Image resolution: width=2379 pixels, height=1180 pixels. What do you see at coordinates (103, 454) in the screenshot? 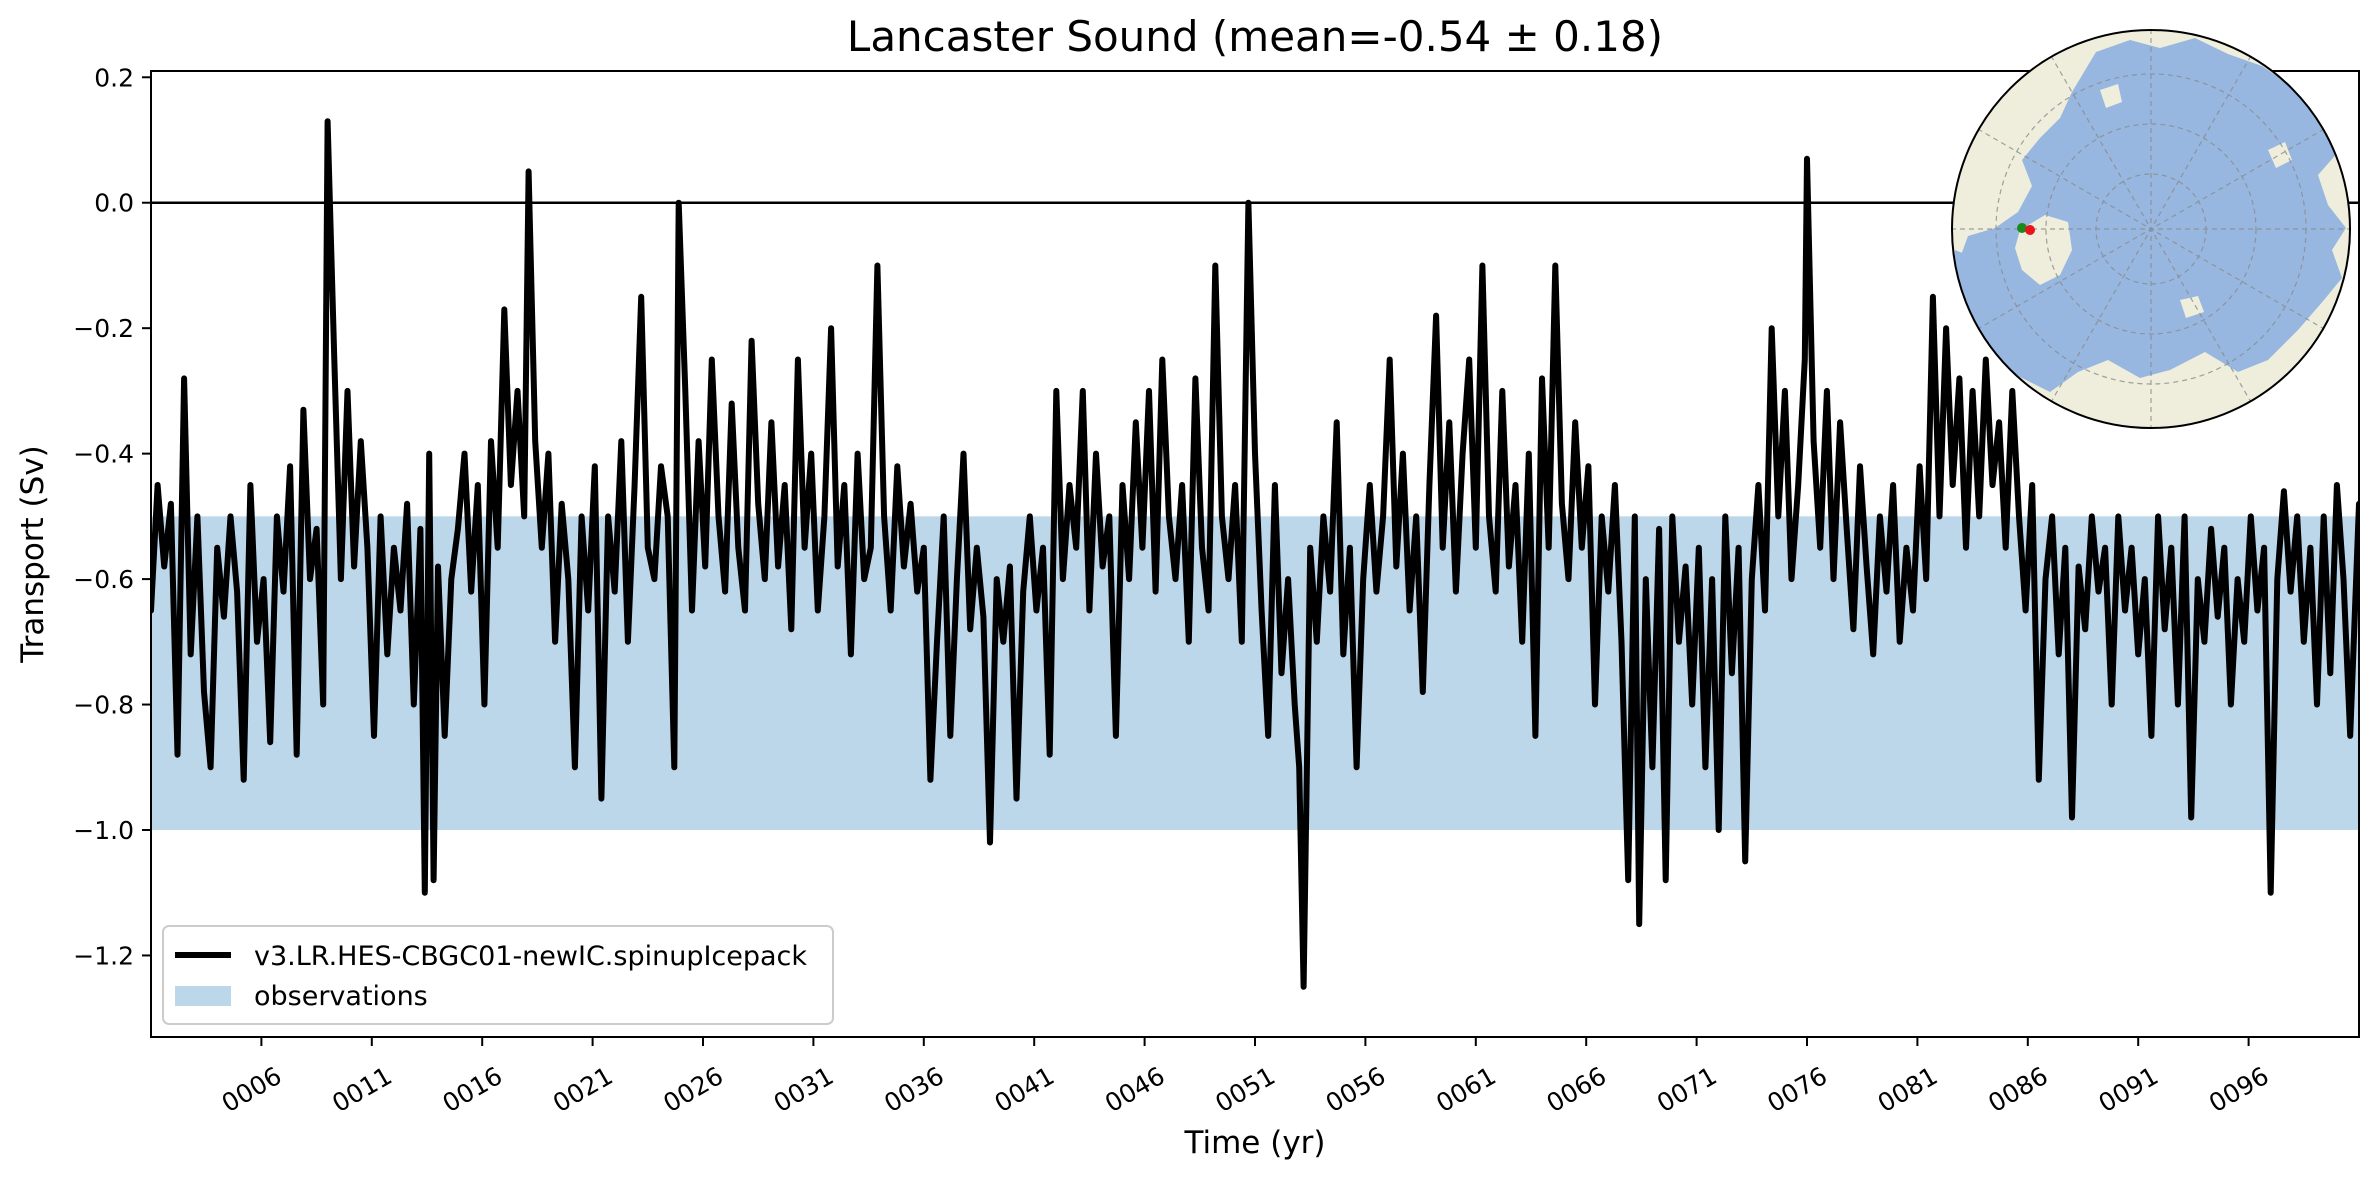
I see `y-tick-label: −0.4` at bounding box center [103, 454].